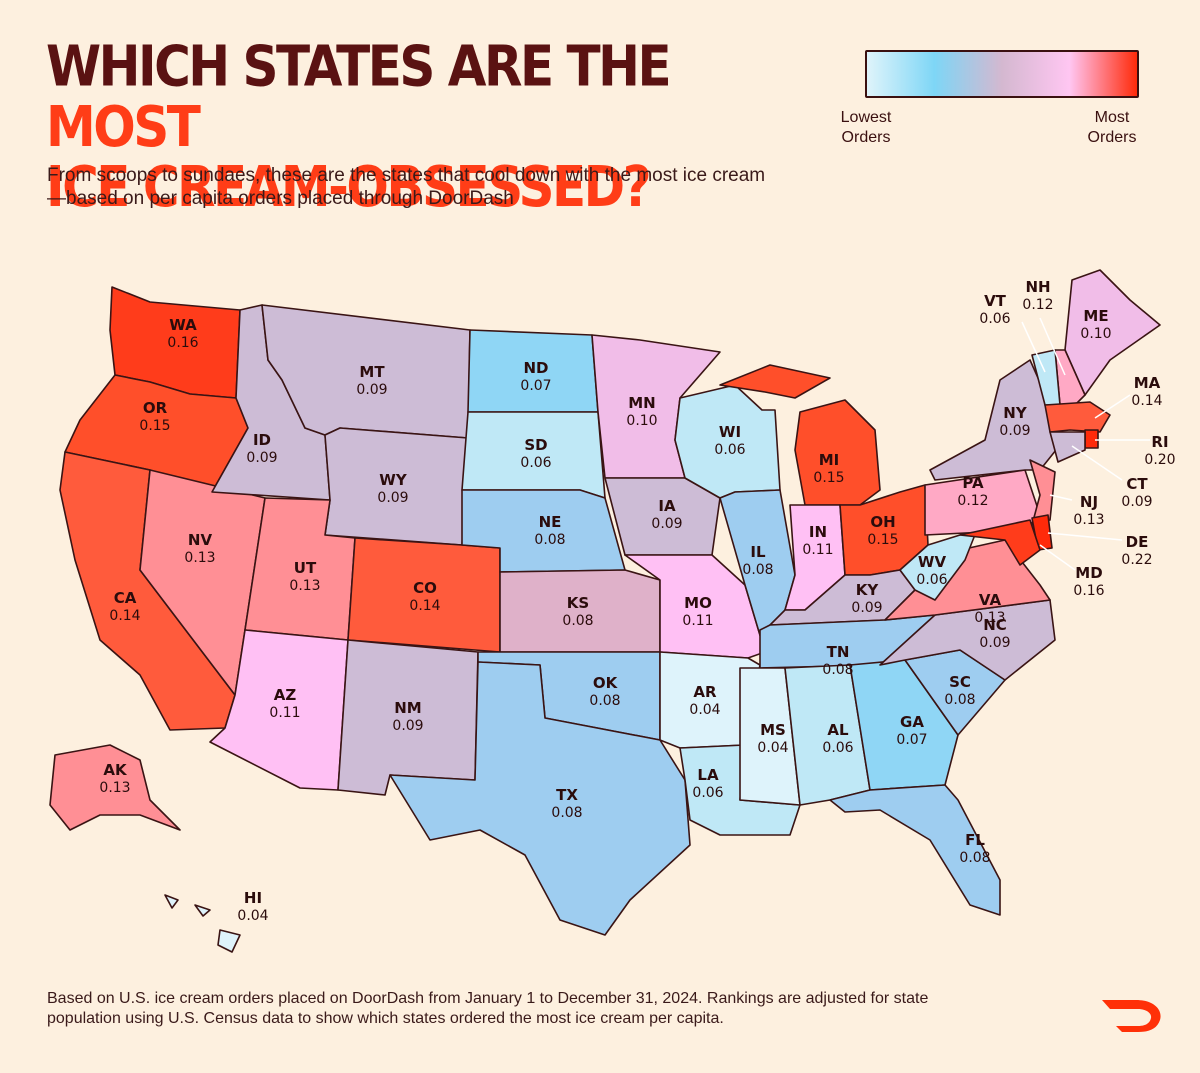 The width and height of the screenshot is (1200, 1073). I want to click on state-label-nh: NH, so click(1037, 287).